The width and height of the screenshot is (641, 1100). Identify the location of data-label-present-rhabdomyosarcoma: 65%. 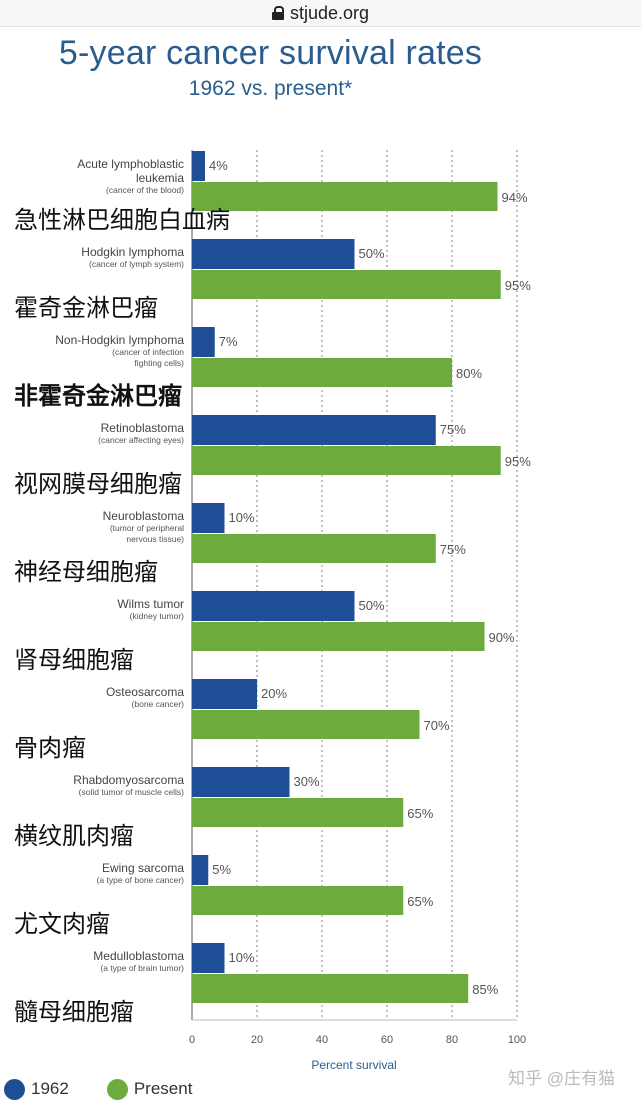
(420, 813).